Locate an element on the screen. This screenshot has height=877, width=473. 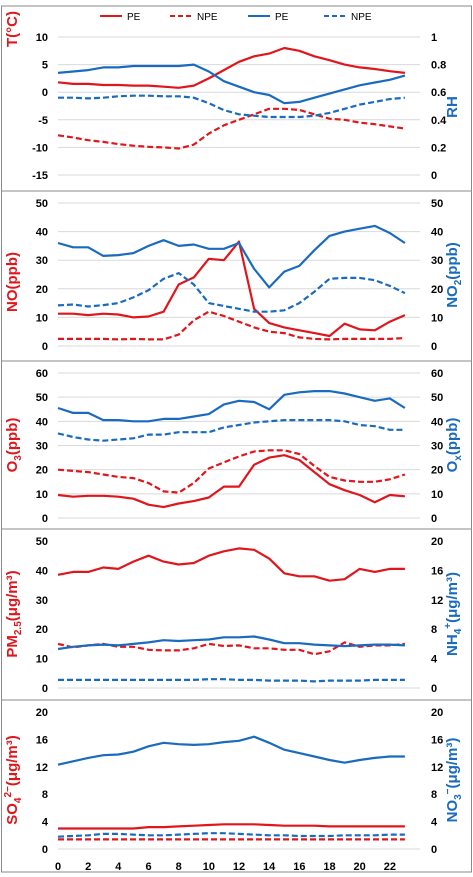
y-left-tick-label: 60 is located at coordinates (42, 374).